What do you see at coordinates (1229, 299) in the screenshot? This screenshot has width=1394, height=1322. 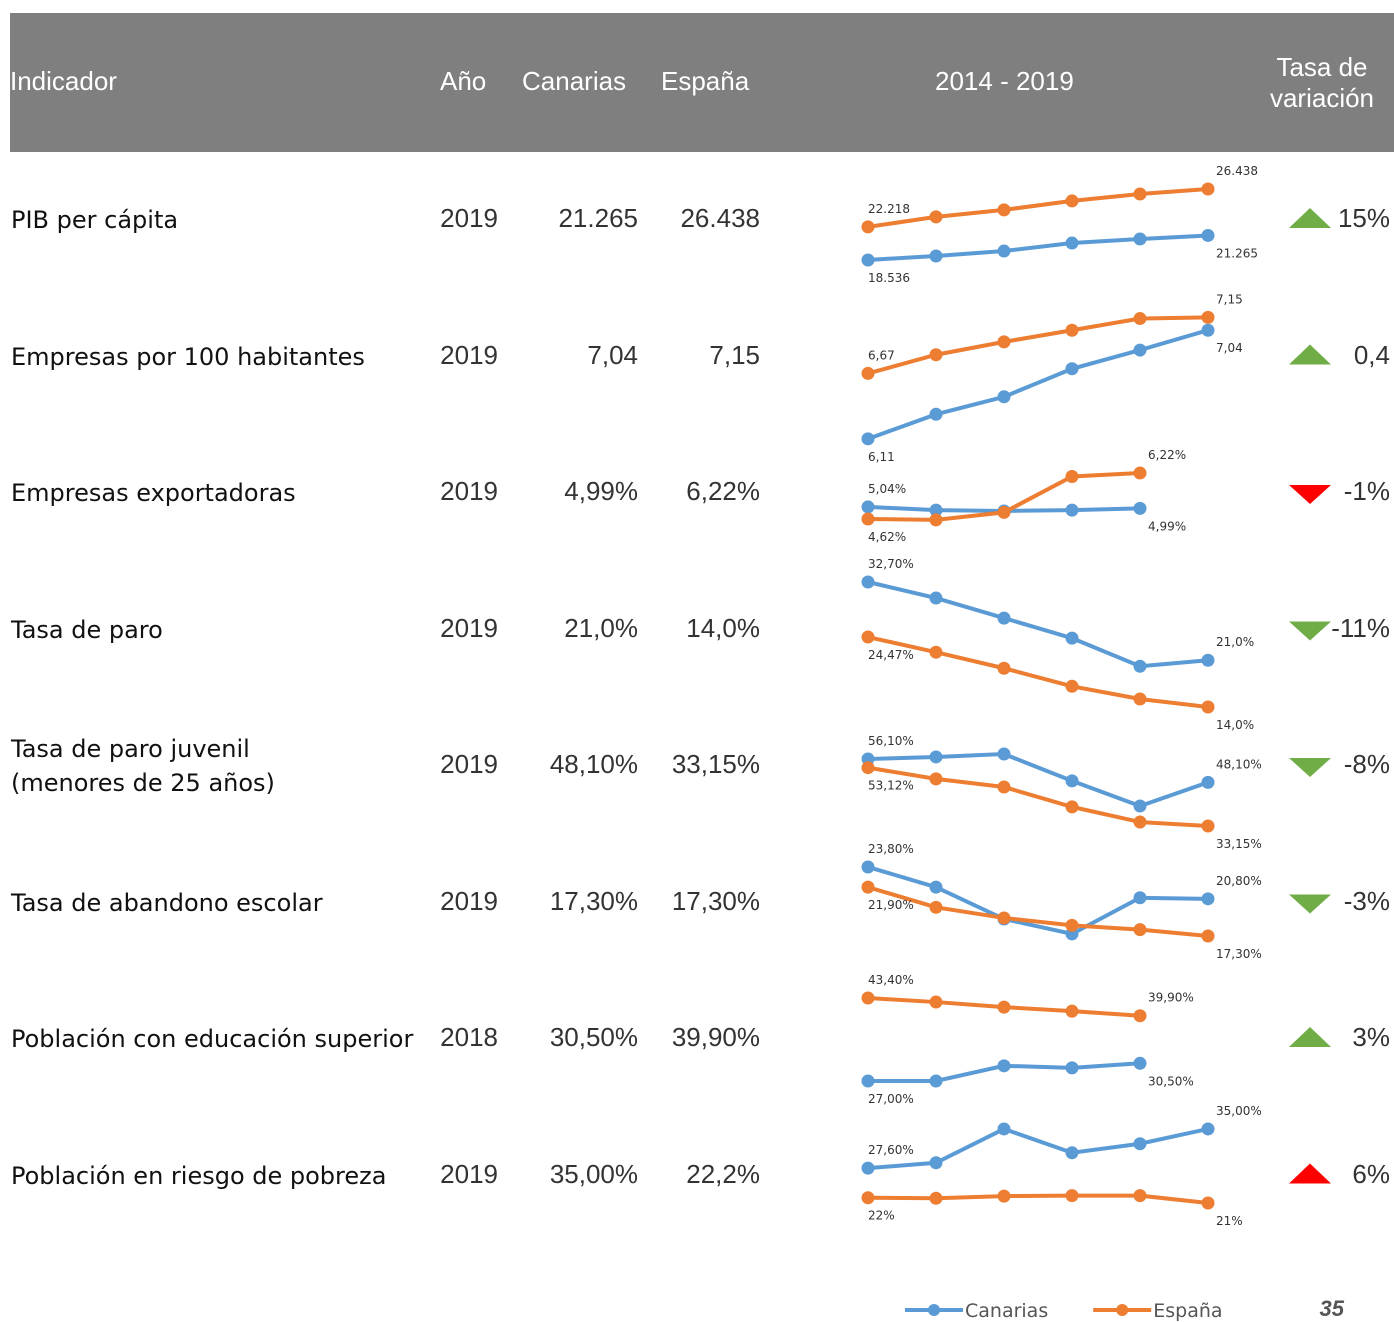 I see `spark-value-label: 7,15` at bounding box center [1229, 299].